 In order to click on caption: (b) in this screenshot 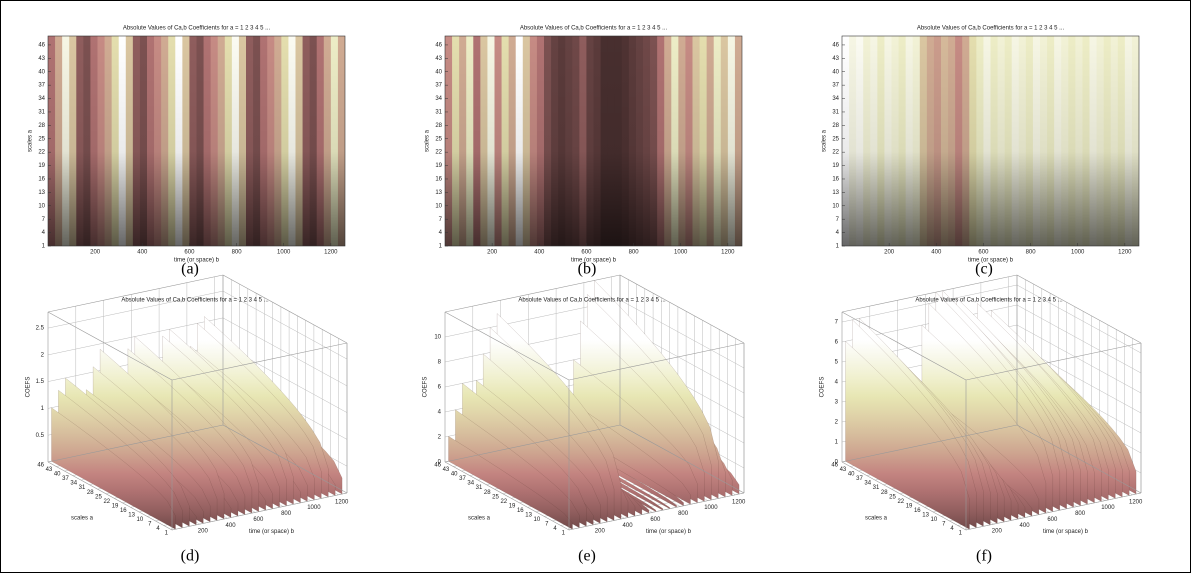, I will do `click(587, 269)`.